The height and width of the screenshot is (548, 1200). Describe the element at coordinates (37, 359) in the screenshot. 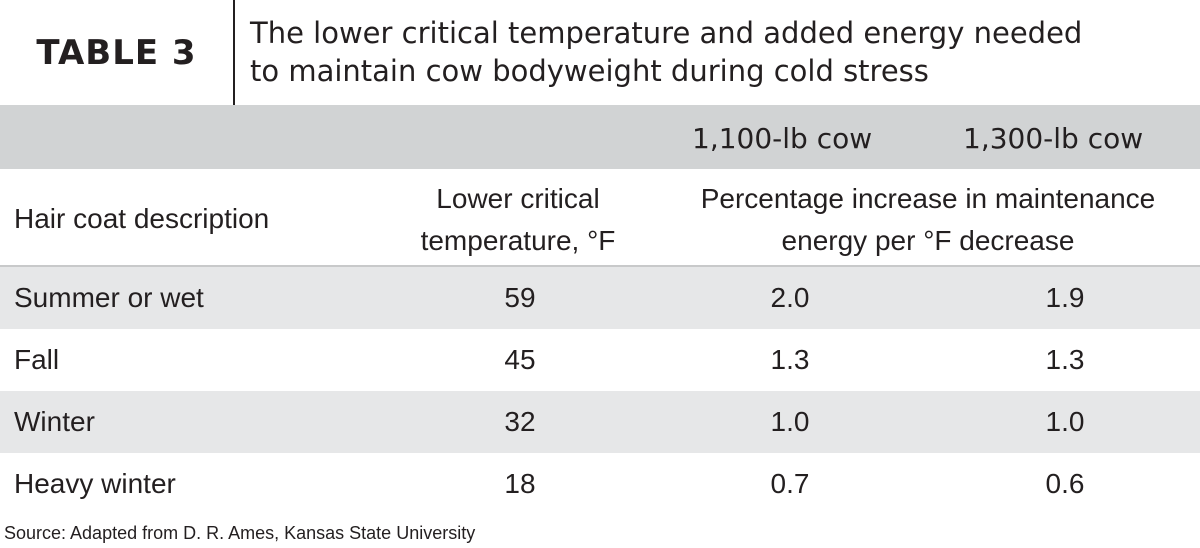

I see `row-description: Fall` at that location.